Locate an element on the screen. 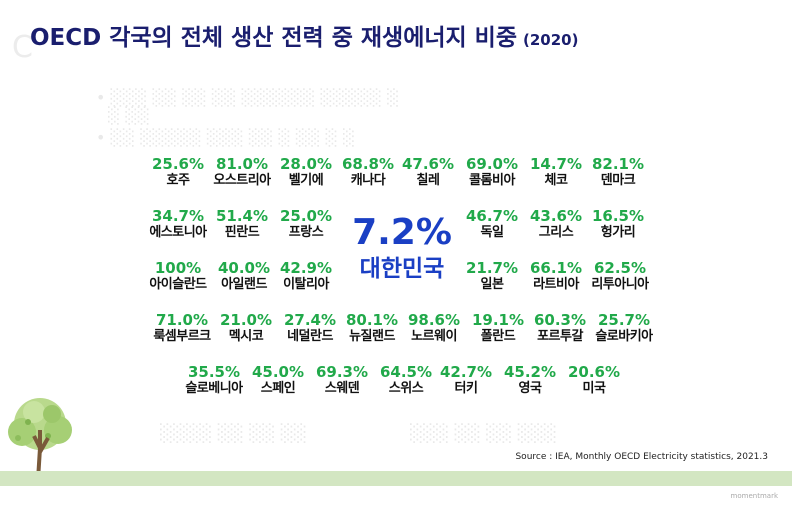  country-stat: 62.5% 리투아니아 is located at coordinates (620, 276).